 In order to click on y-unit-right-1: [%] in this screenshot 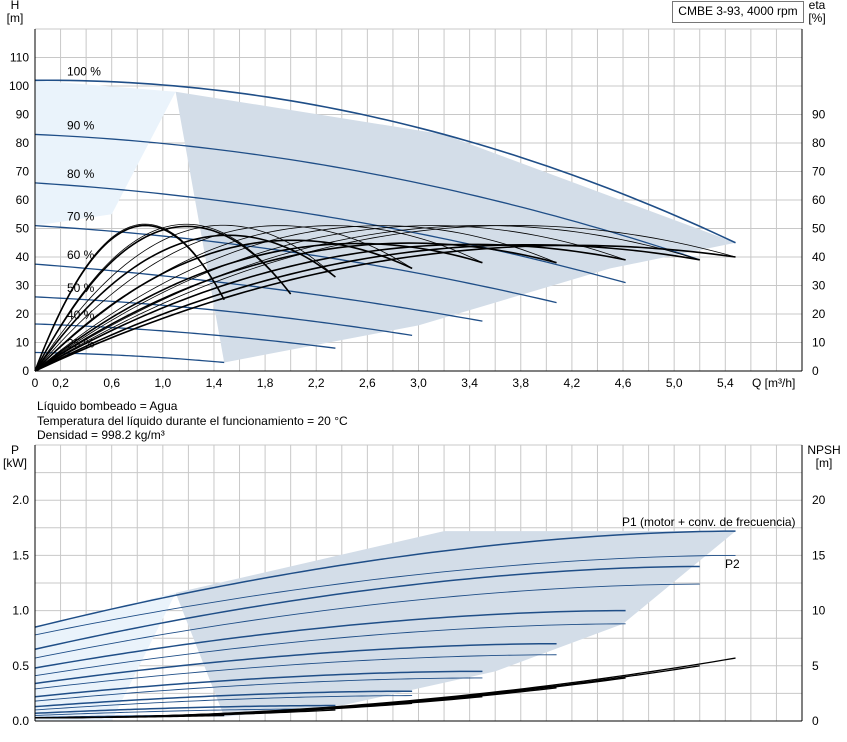, I will do `click(816, 18)`.